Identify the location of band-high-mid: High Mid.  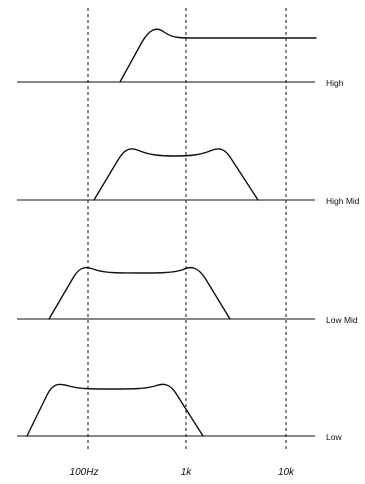
(188, 177).